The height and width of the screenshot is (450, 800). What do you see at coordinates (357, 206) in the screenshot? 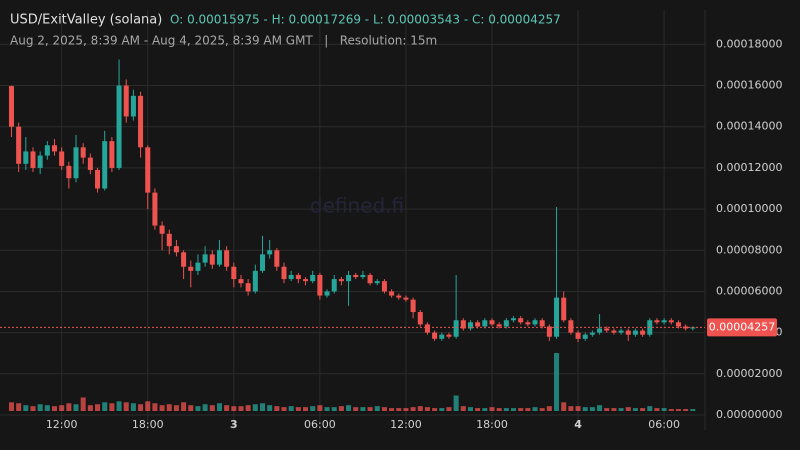
I see `watermark: defined.fi` at bounding box center [357, 206].